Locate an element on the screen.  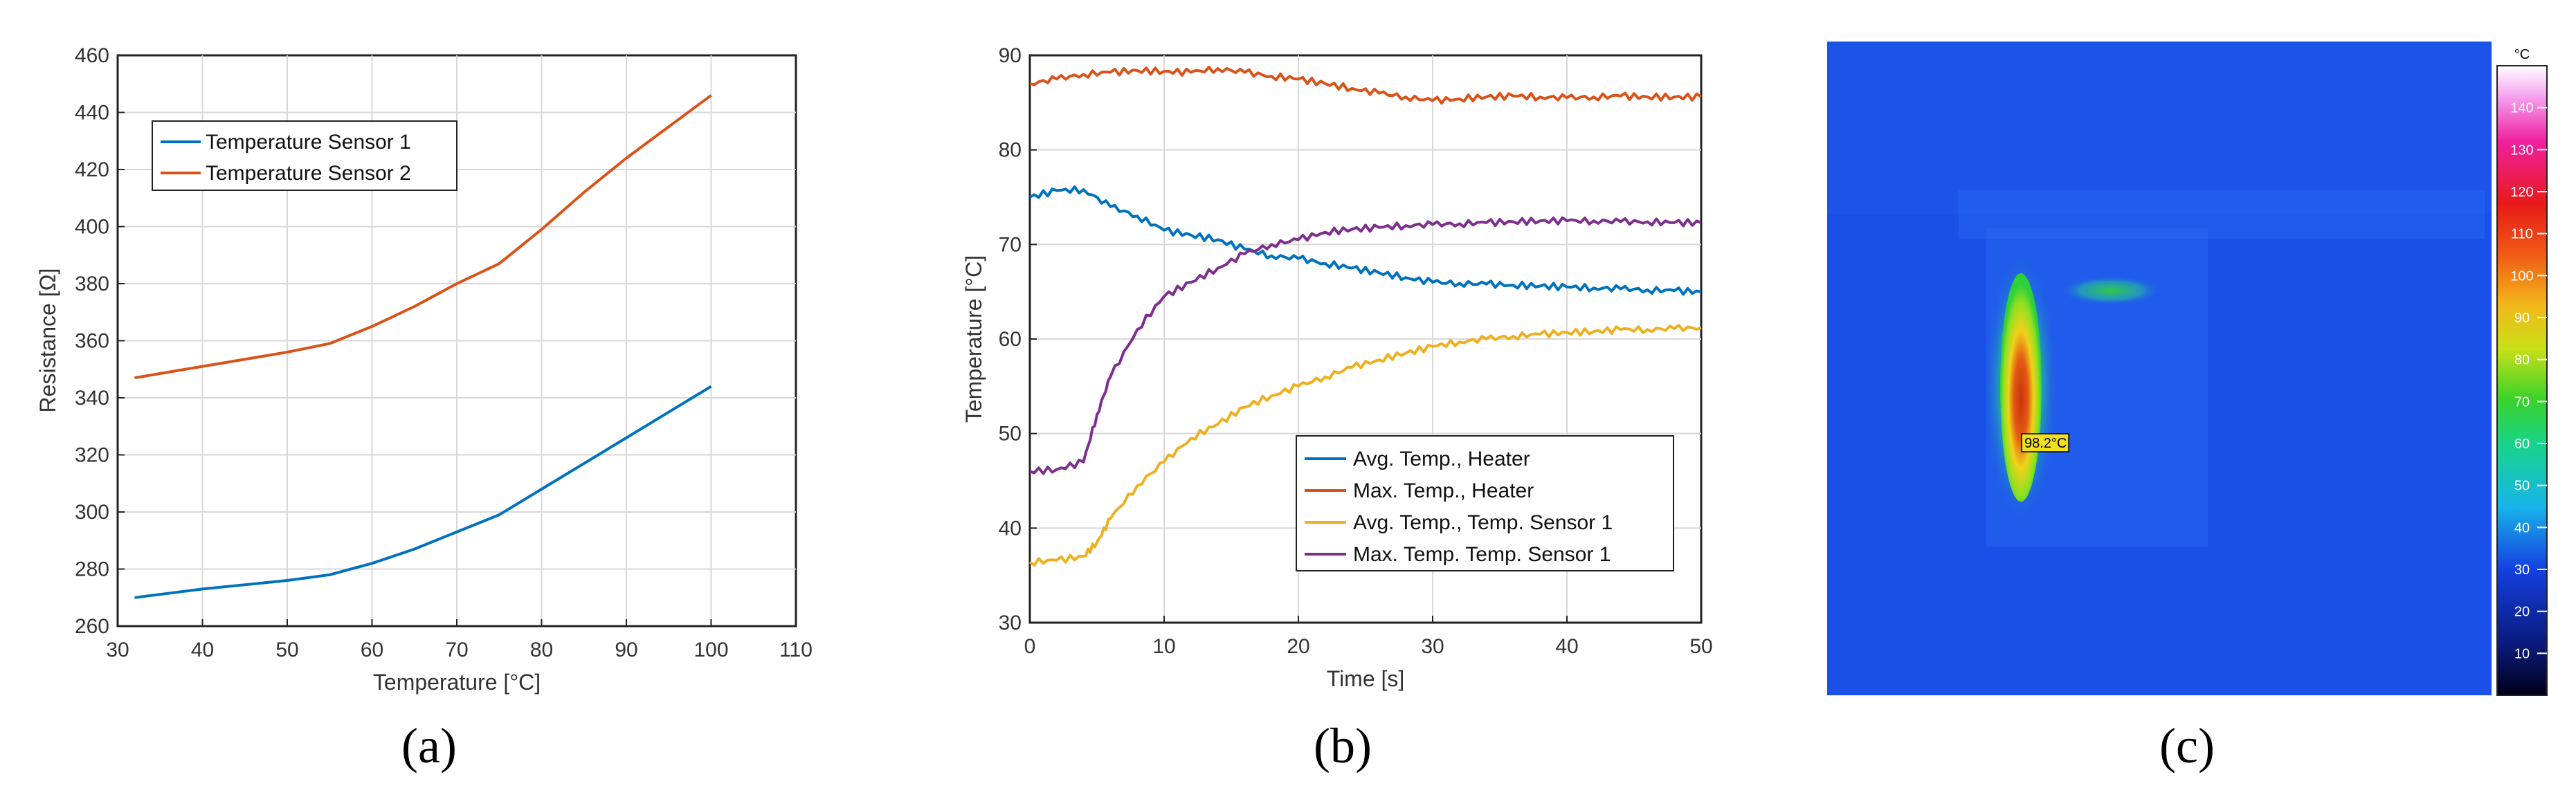
chart-b-series-2-line is located at coordinates (1366, 85).